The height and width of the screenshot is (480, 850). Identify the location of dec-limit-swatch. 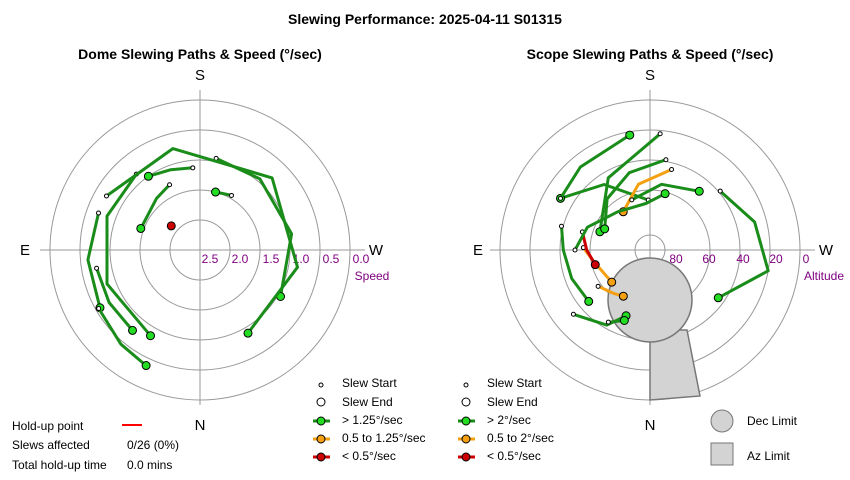
(722, 421).